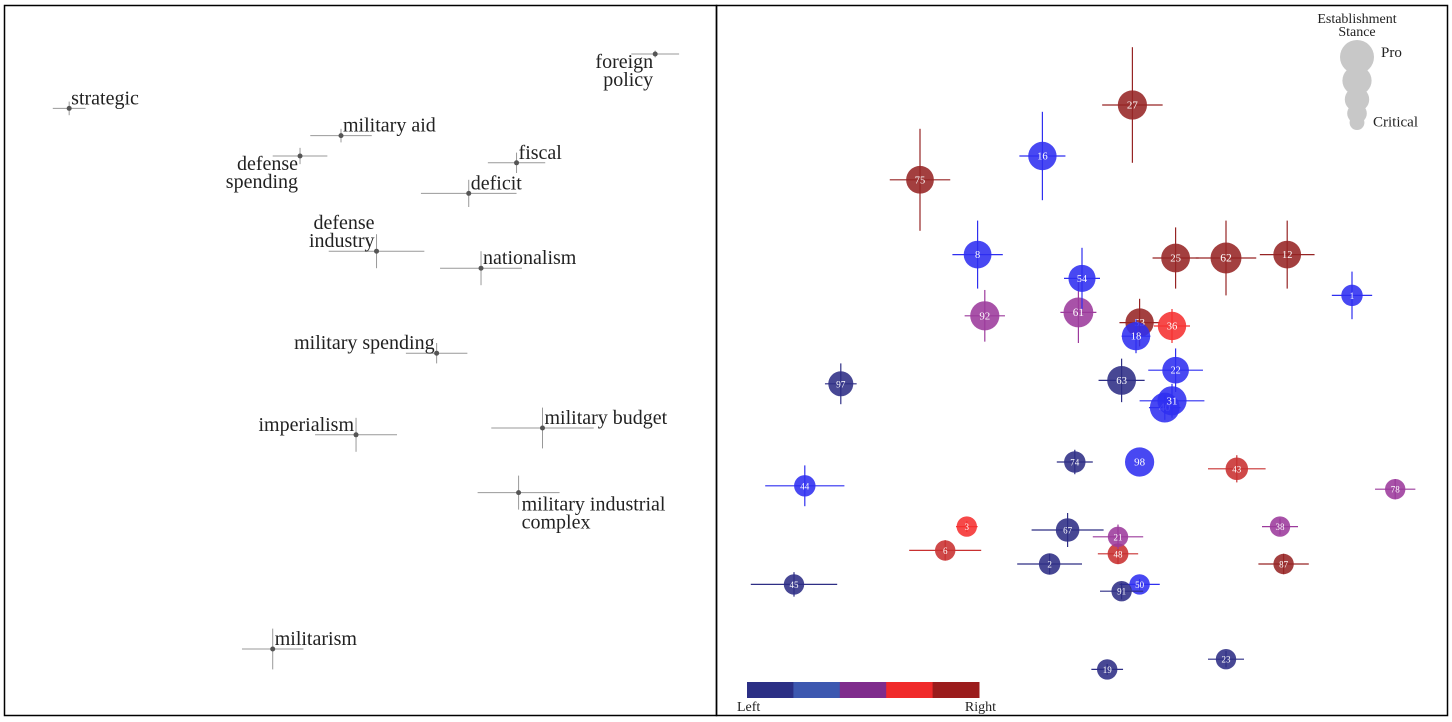 The image size is (1452, 722). What do you see at coordinates (605, 418) in the screenshot?
I see `term-military-budget-label-line: military budget` at bounding box center [605, 418].